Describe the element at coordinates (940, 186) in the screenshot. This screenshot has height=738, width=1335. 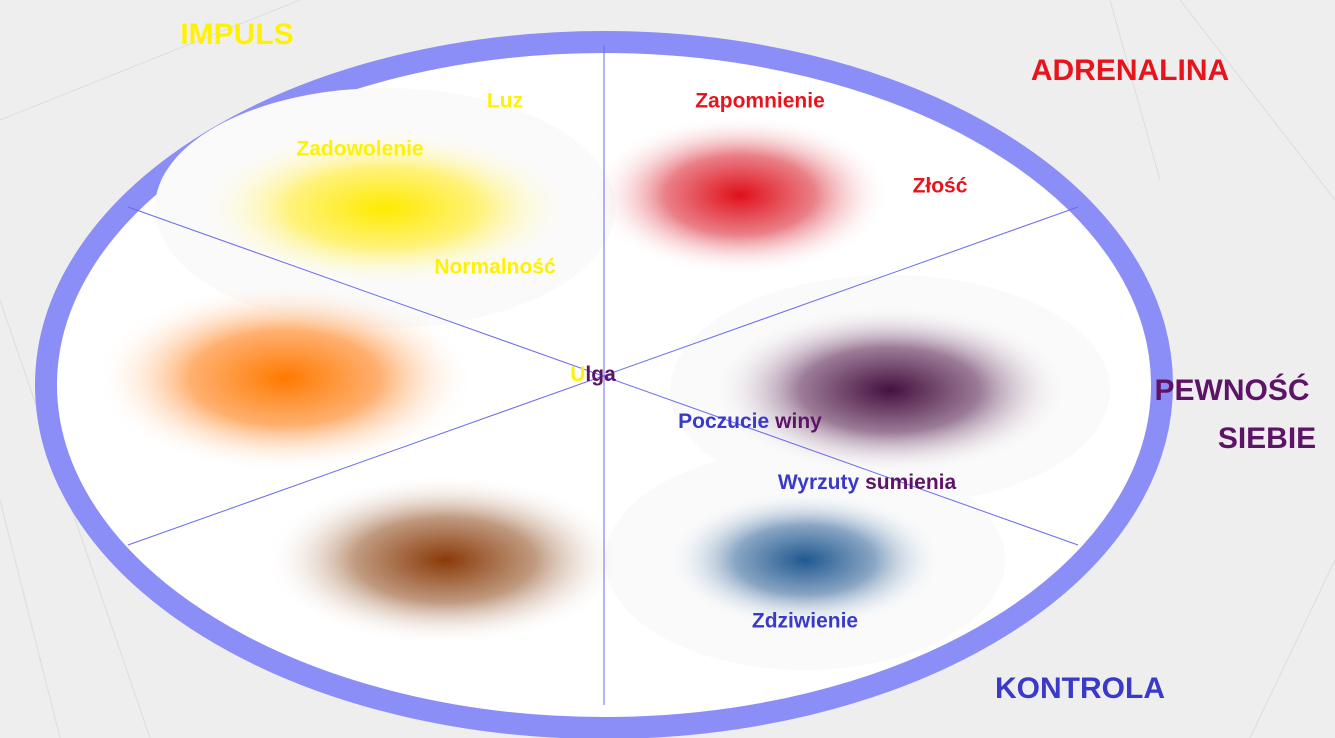
I see `emotion-label: Złość` at that location.